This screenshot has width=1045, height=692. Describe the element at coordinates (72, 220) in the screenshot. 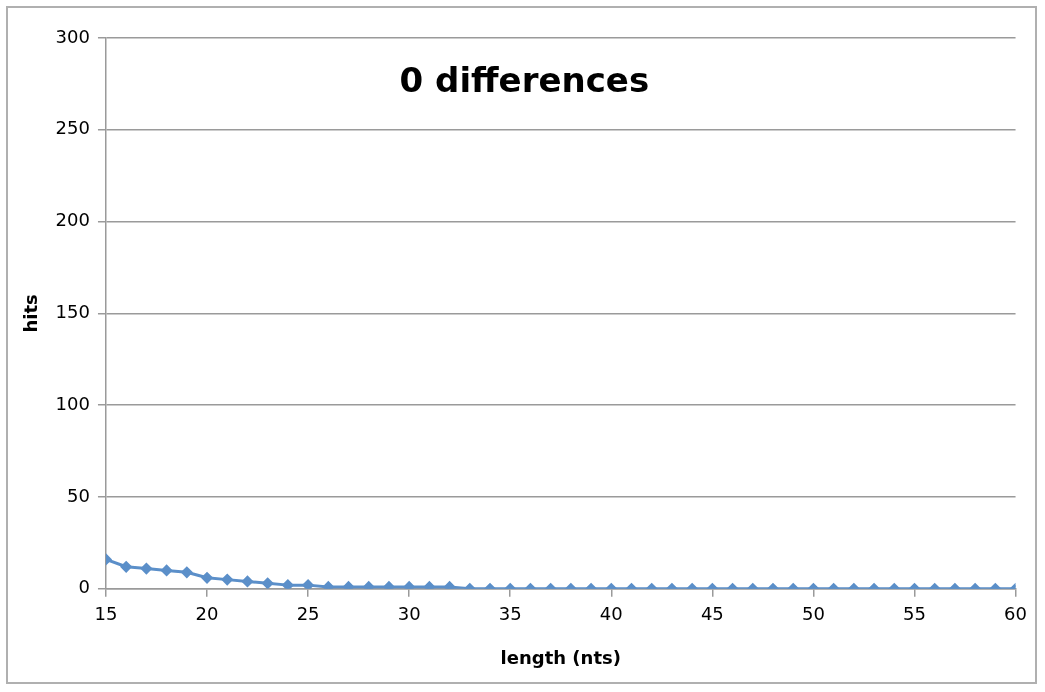

I see `y-tick-label: 200` at that location.